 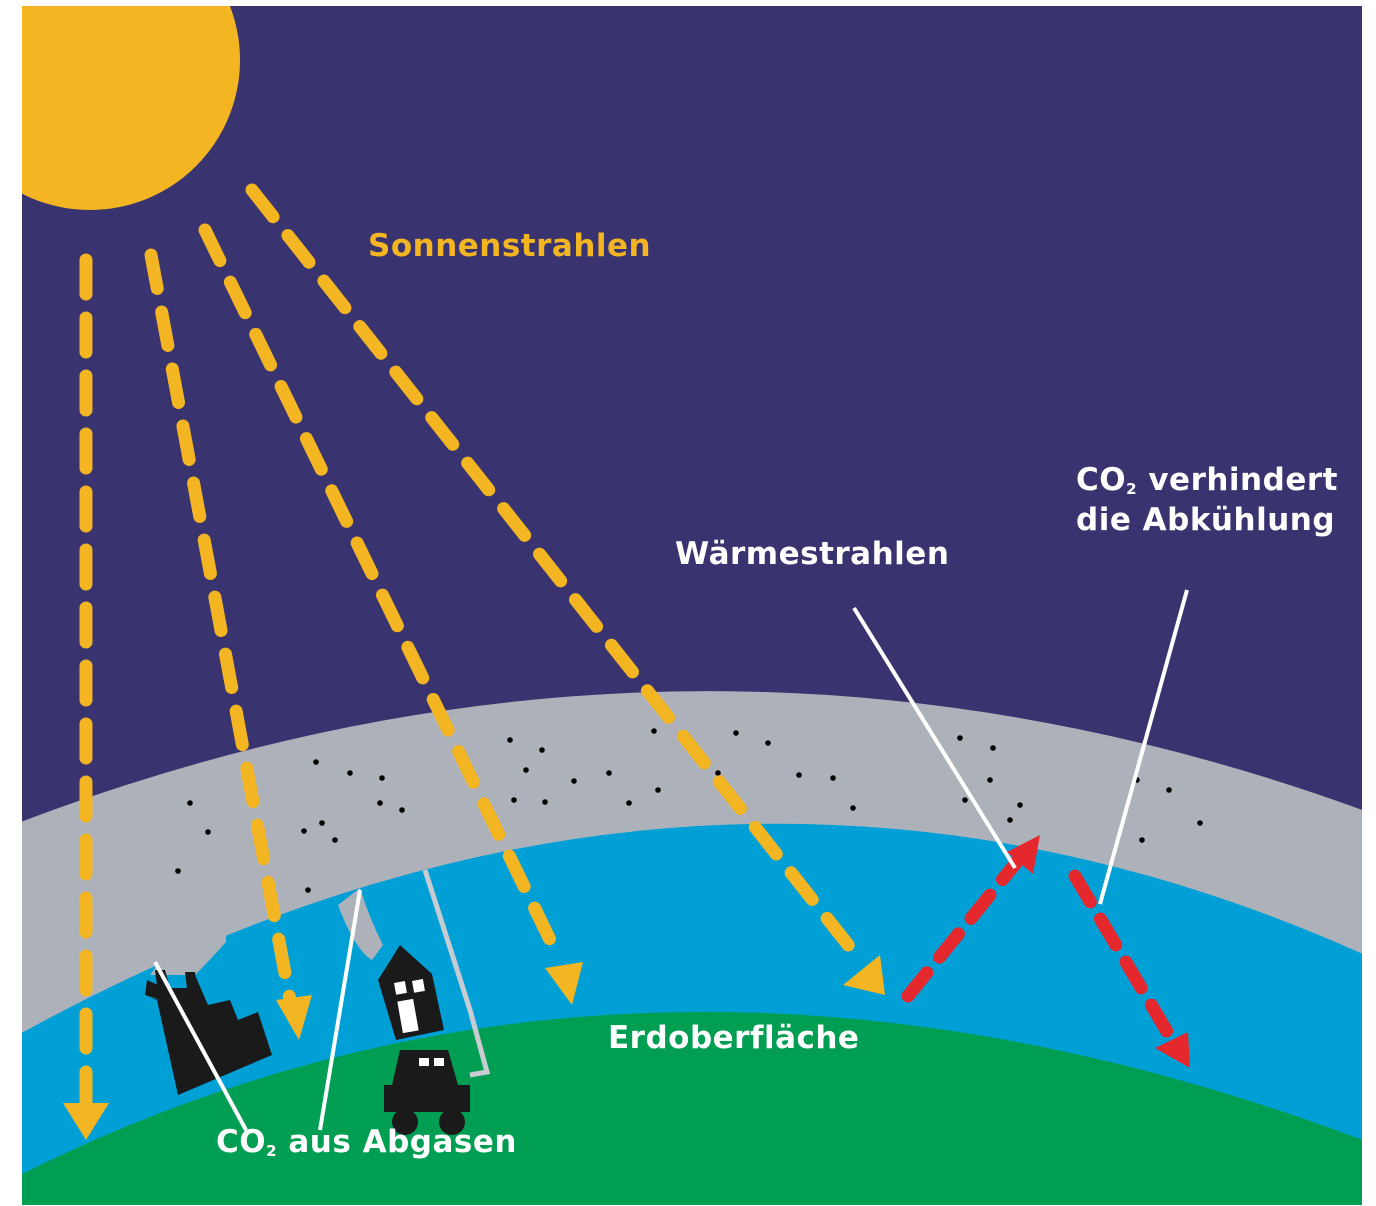 I want to click on heat-ray-arrowheads, so click(x=1098, y=951).